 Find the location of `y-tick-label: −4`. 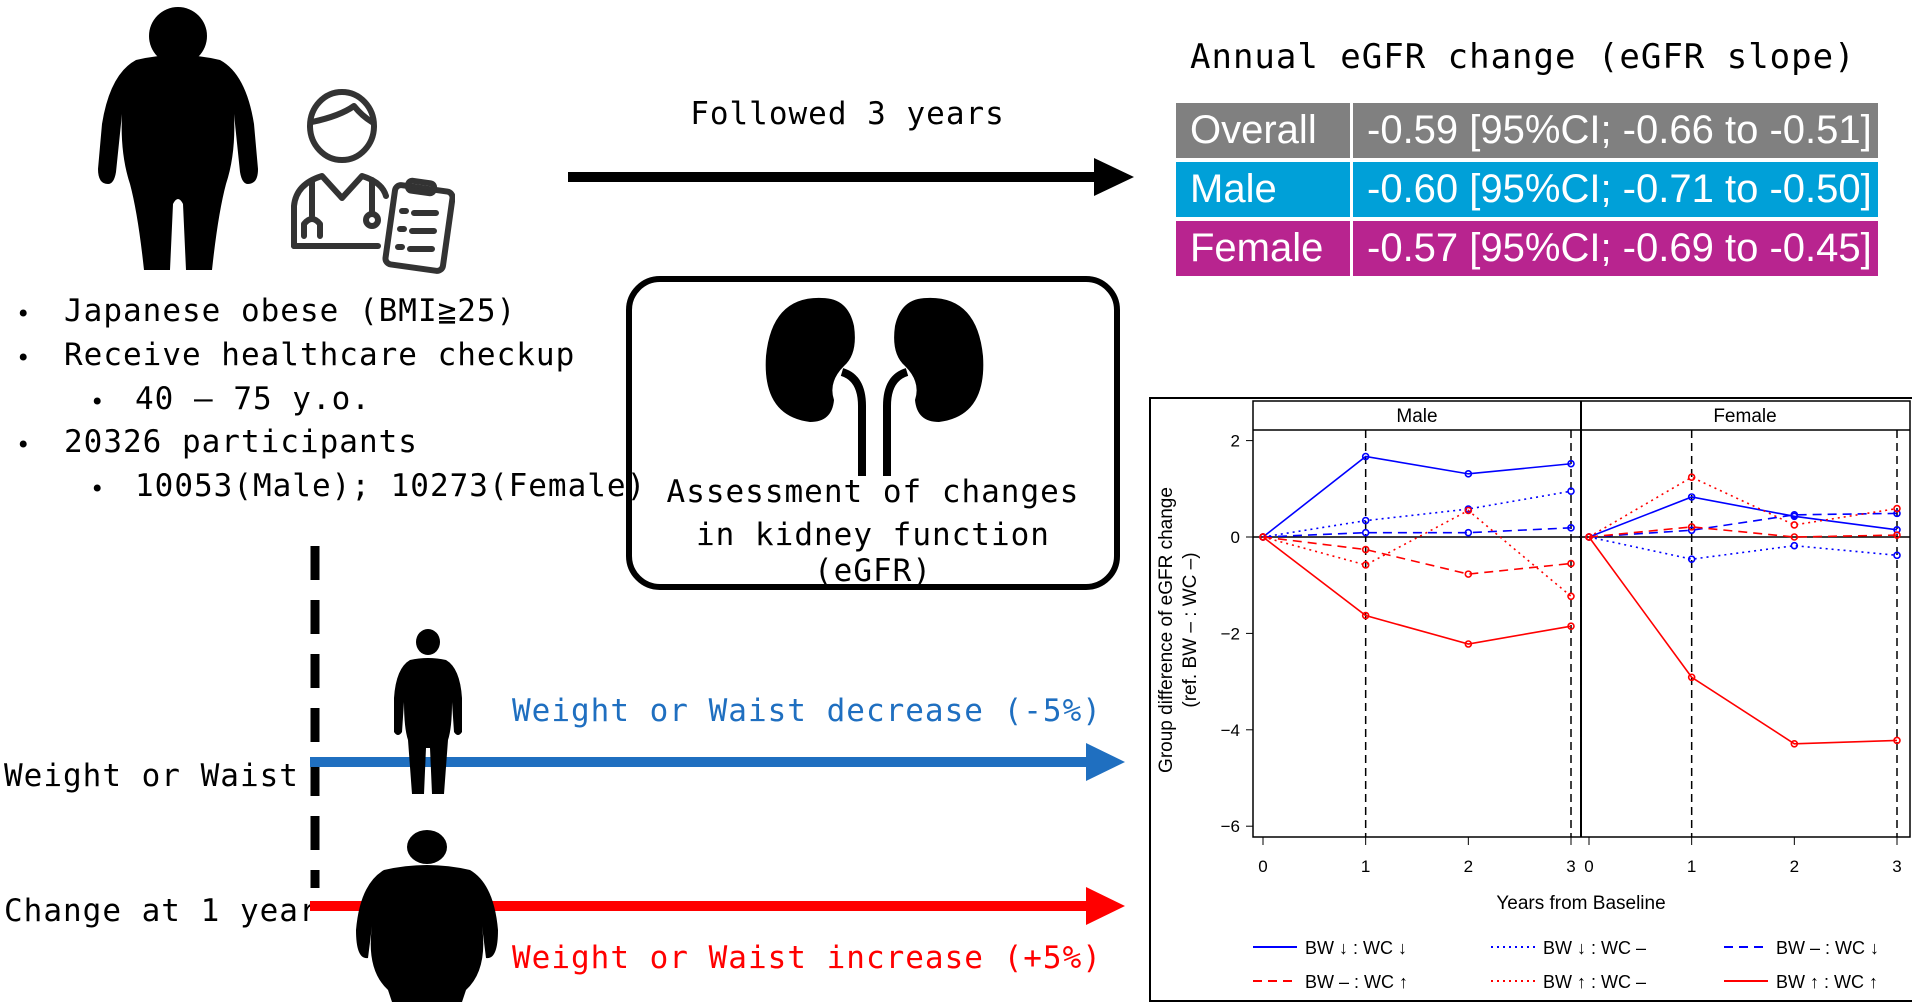

y-tick-label: −4 is located at coordinates (1230, 730).